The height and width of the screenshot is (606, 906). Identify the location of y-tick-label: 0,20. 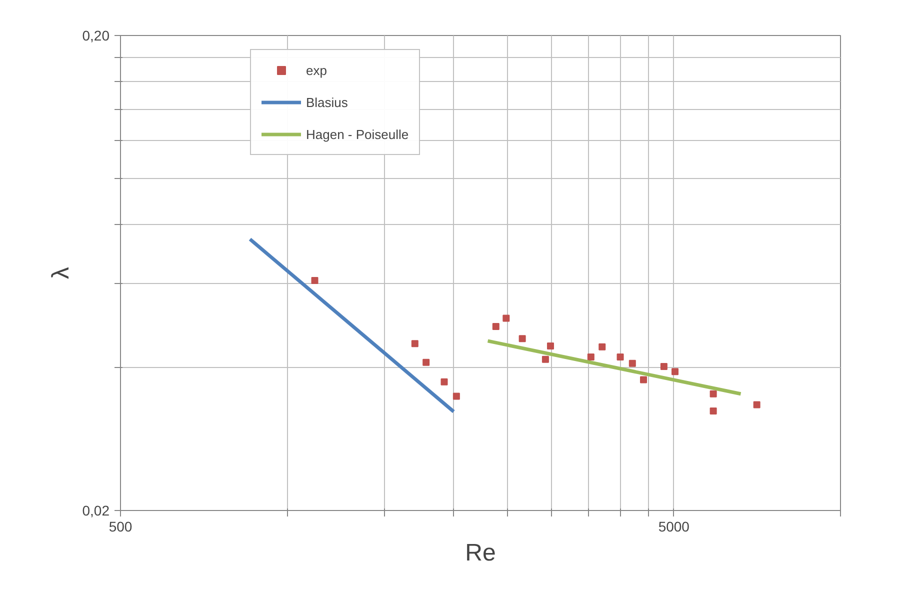
(96, 36).